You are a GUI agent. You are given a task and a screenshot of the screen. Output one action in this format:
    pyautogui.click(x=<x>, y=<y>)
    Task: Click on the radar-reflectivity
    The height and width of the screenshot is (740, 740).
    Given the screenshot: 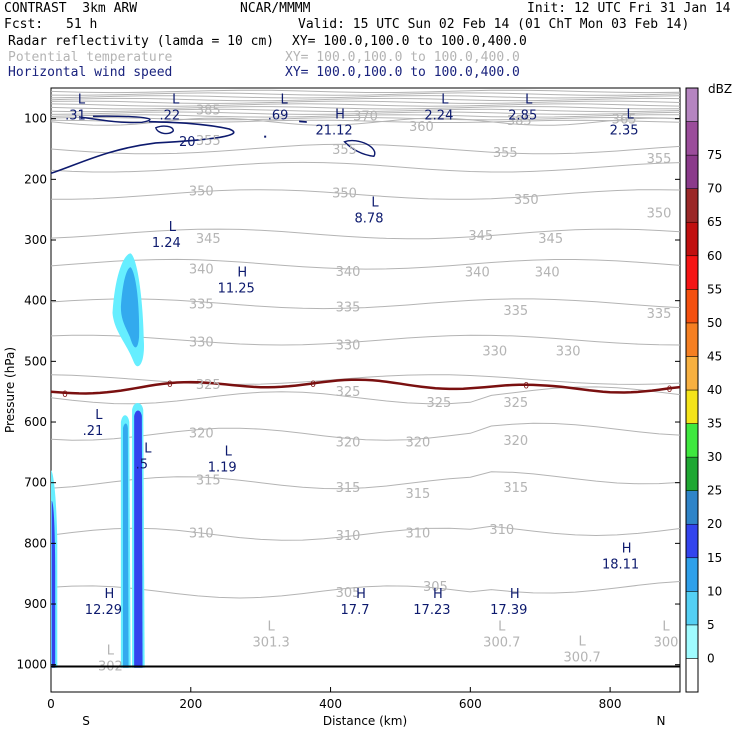 What is the action you would take?
    pyautogui.click(x=98, y=460)
    